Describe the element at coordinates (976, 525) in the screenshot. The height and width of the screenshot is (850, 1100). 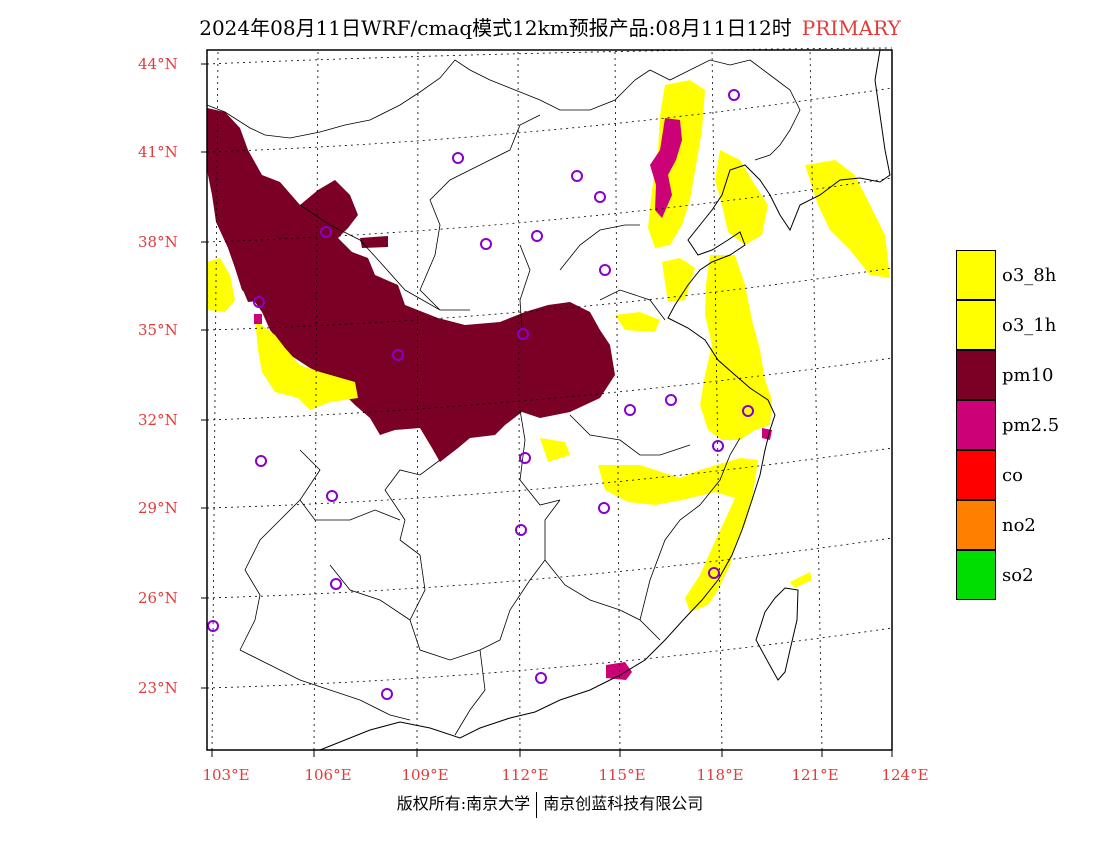
I see `legend-swatch-no2` at that location.